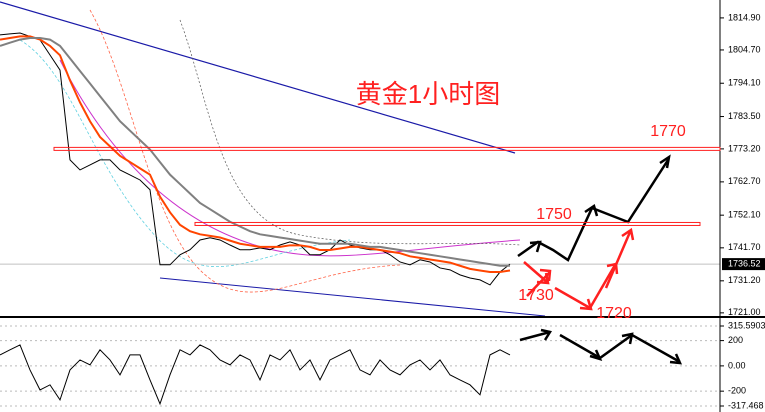 This screenshot has width=765, height=412. I want to click on y-tick-label: 1762.70, so click(744, 181).